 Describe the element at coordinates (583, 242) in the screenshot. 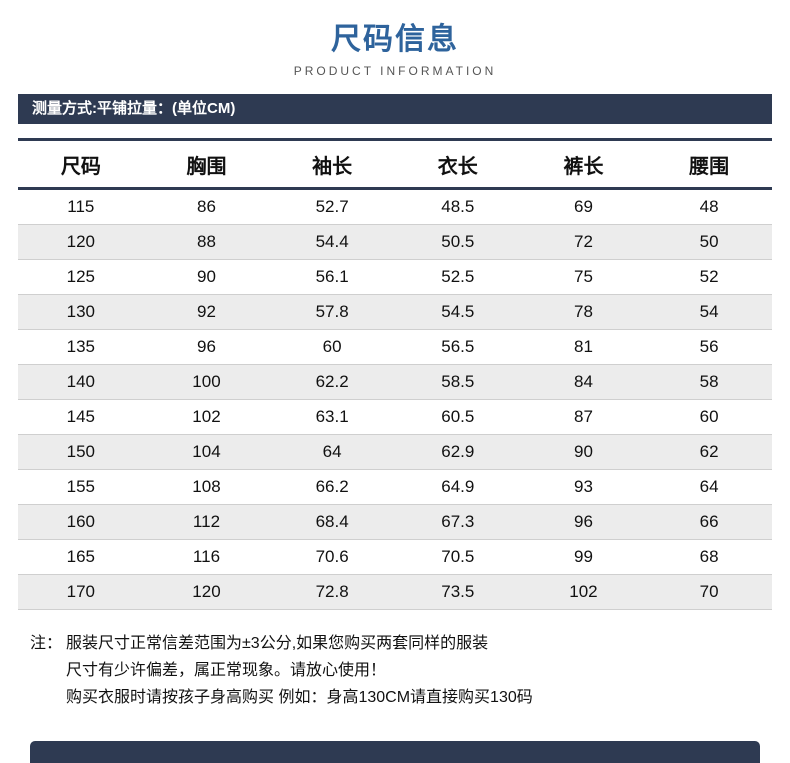

I see `table-cell: 72` at that location.